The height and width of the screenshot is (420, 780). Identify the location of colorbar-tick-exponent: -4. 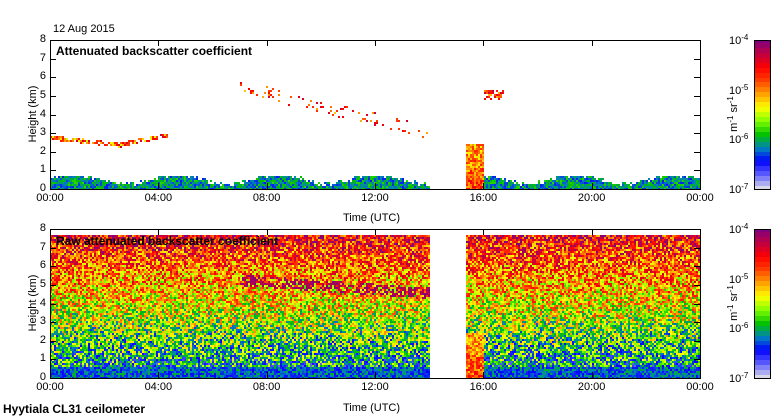
(745, 37).